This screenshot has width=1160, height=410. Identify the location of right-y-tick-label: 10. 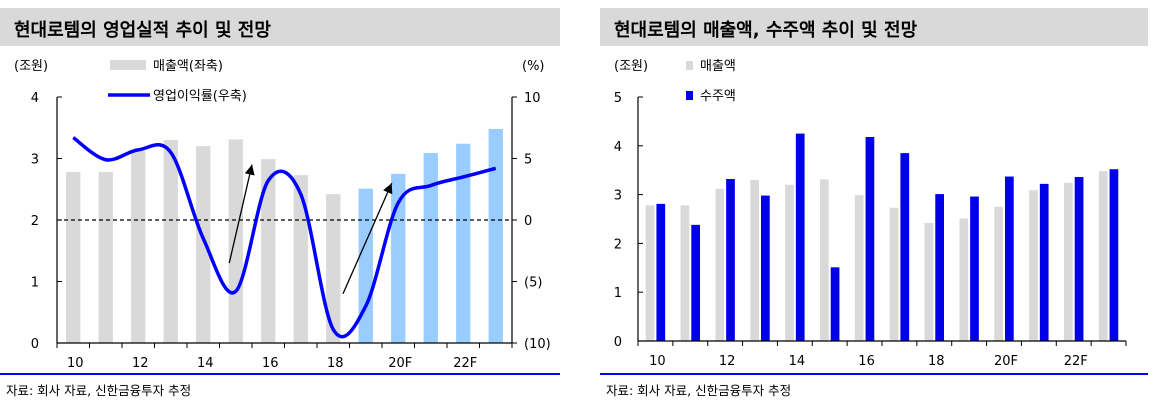
(532, 98).